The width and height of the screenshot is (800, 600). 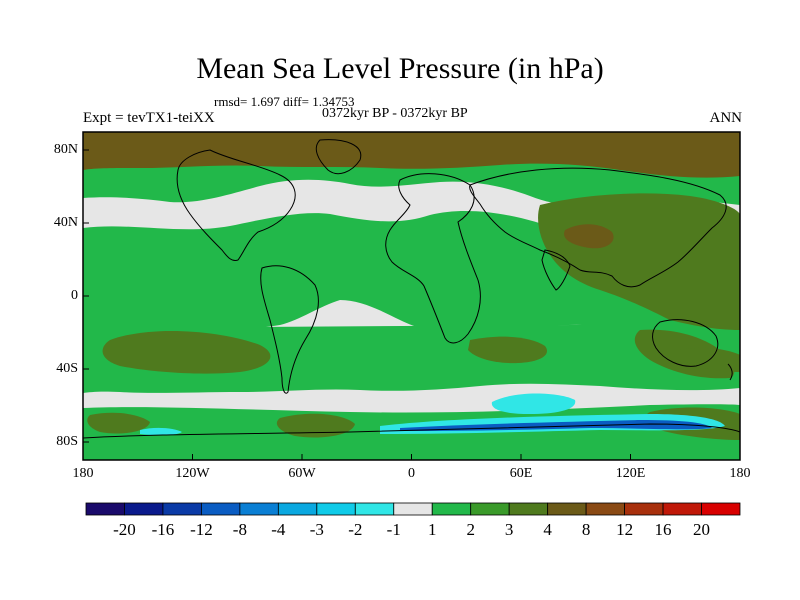 What do you see at coordinates (161, 431) in the screenshot?
I see `field-cyan-ross` at bounding box center [161, 431].